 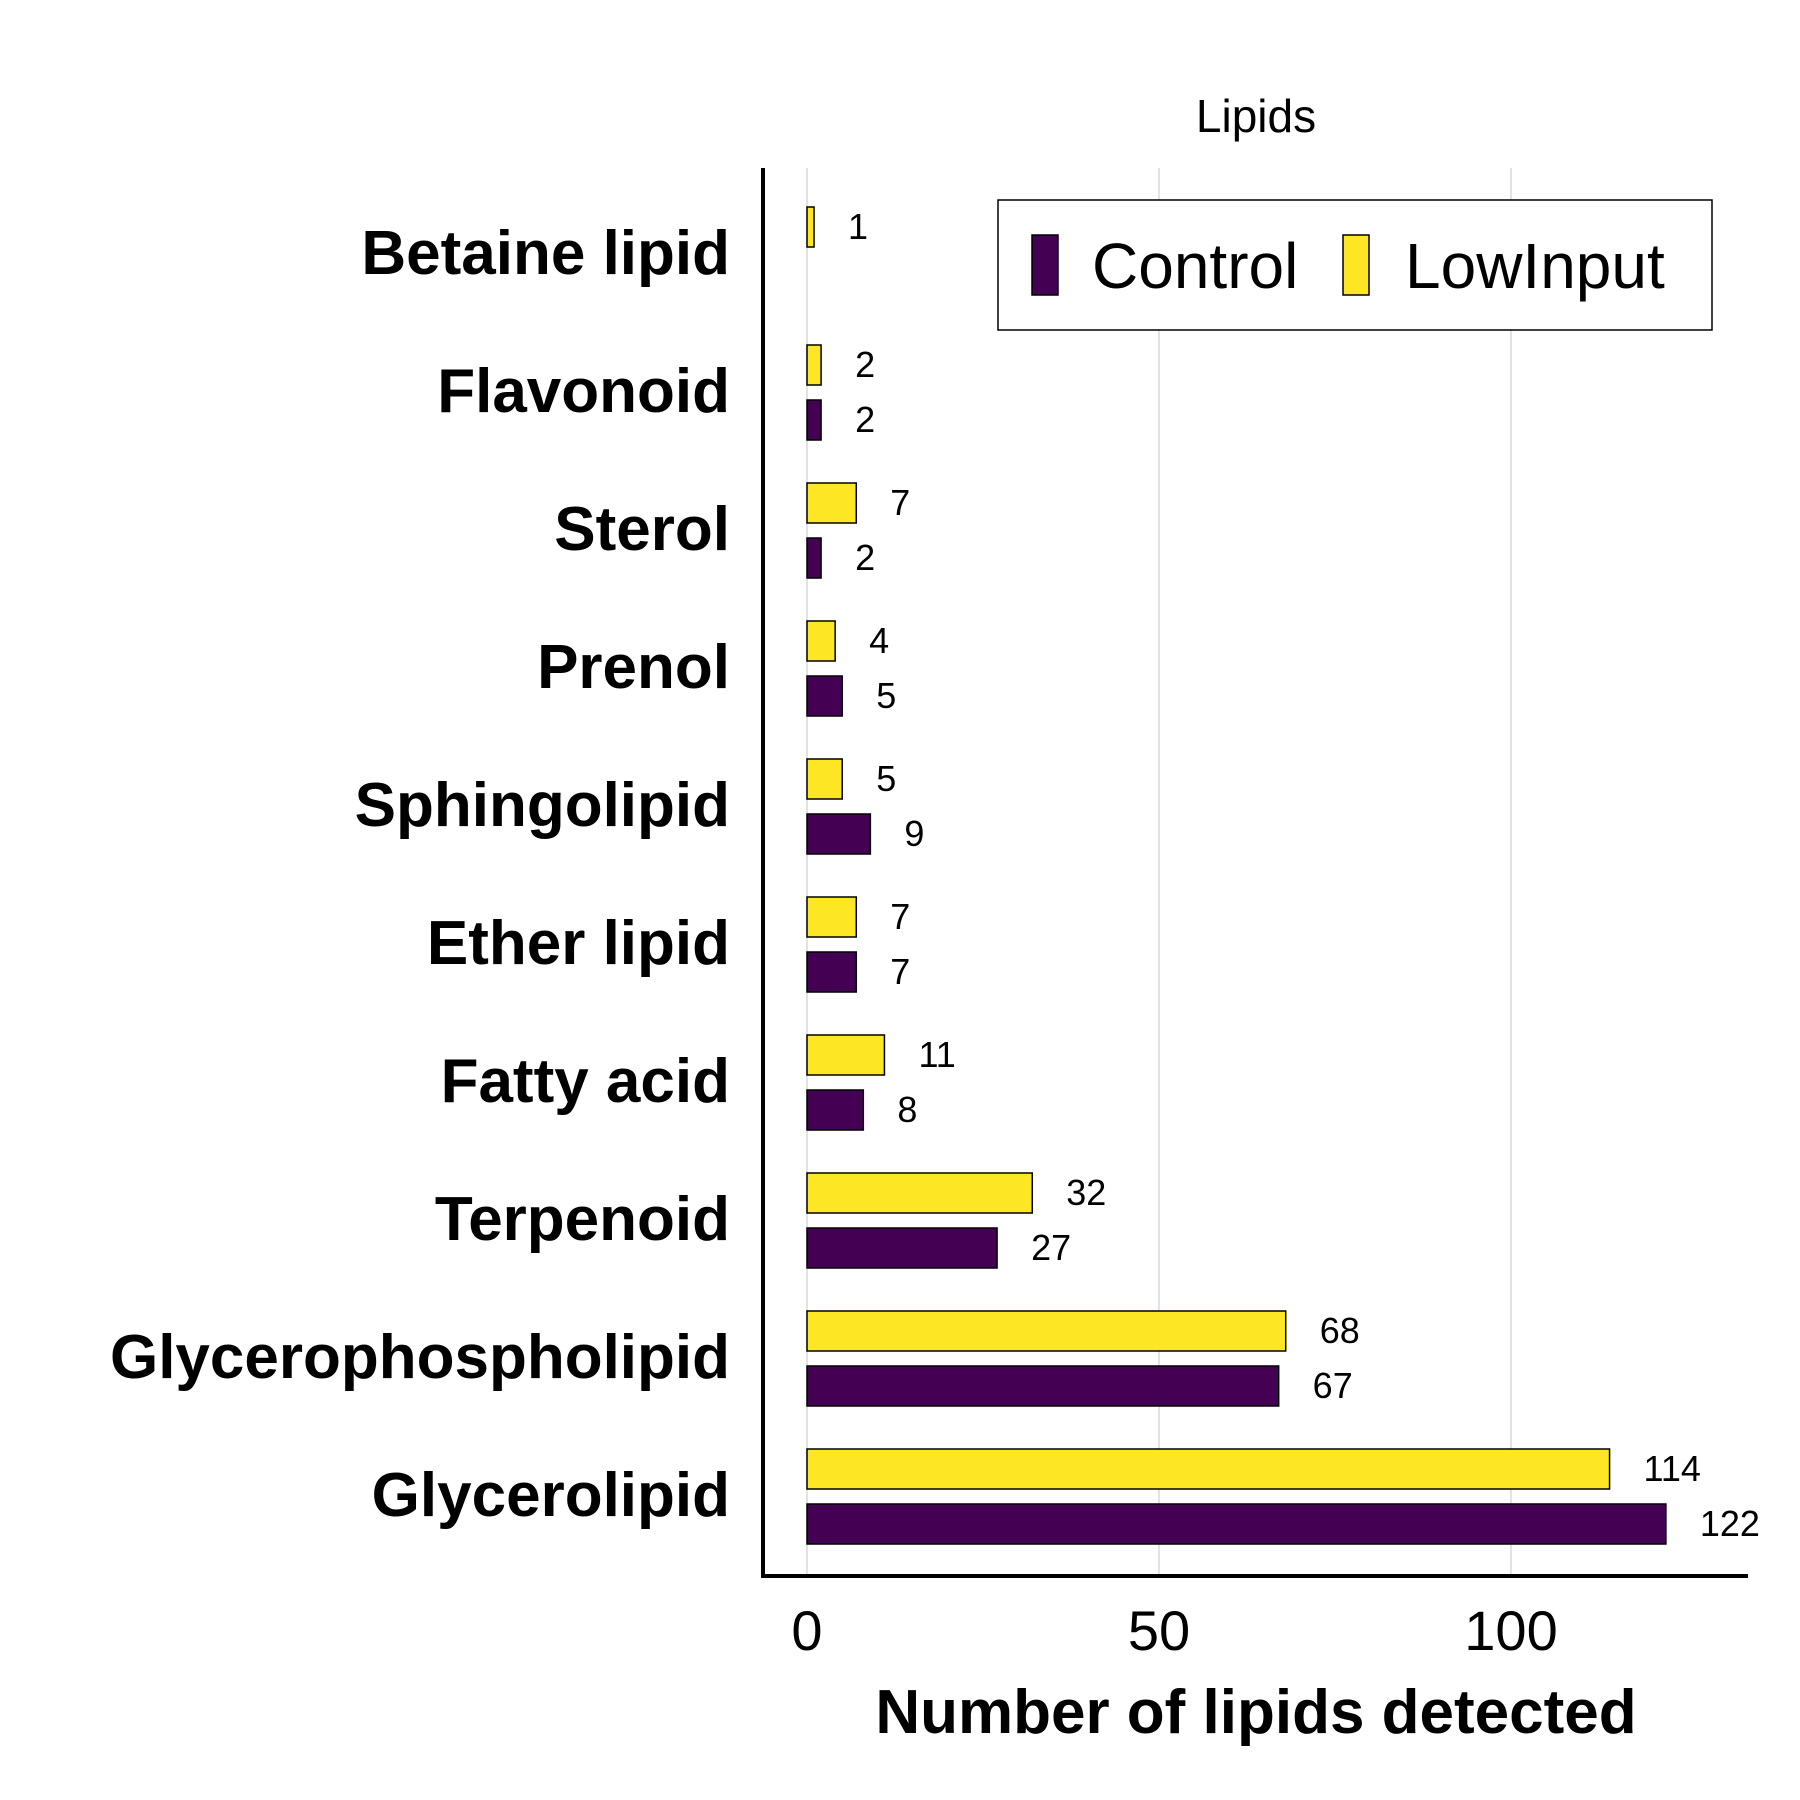 I want to click on value-label: 8, so click(x=907, y=1109).